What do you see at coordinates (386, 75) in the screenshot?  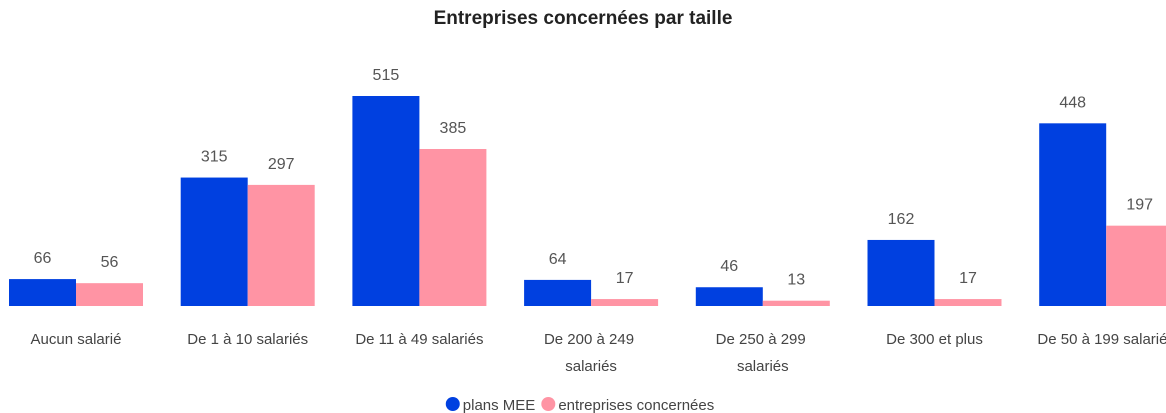 I see `data-label: 515` at bounding box center [386, 75].